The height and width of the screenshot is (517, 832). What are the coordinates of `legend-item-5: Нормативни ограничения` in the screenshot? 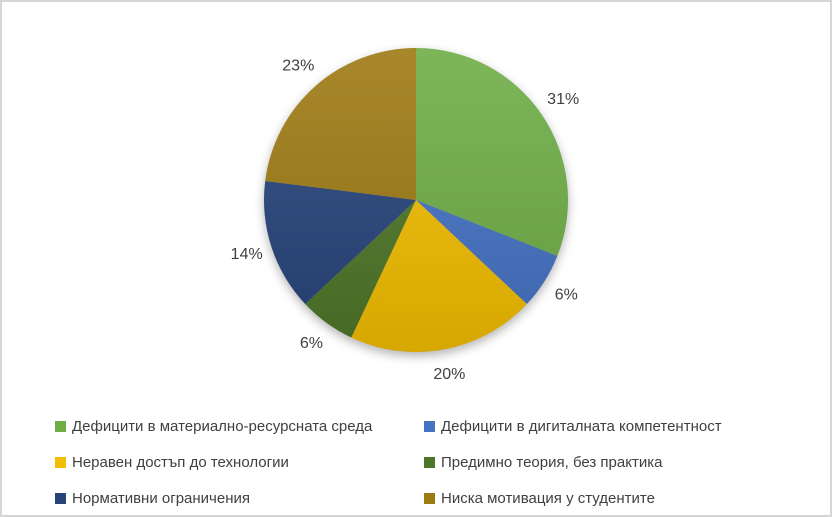 It's located at (239, 497).